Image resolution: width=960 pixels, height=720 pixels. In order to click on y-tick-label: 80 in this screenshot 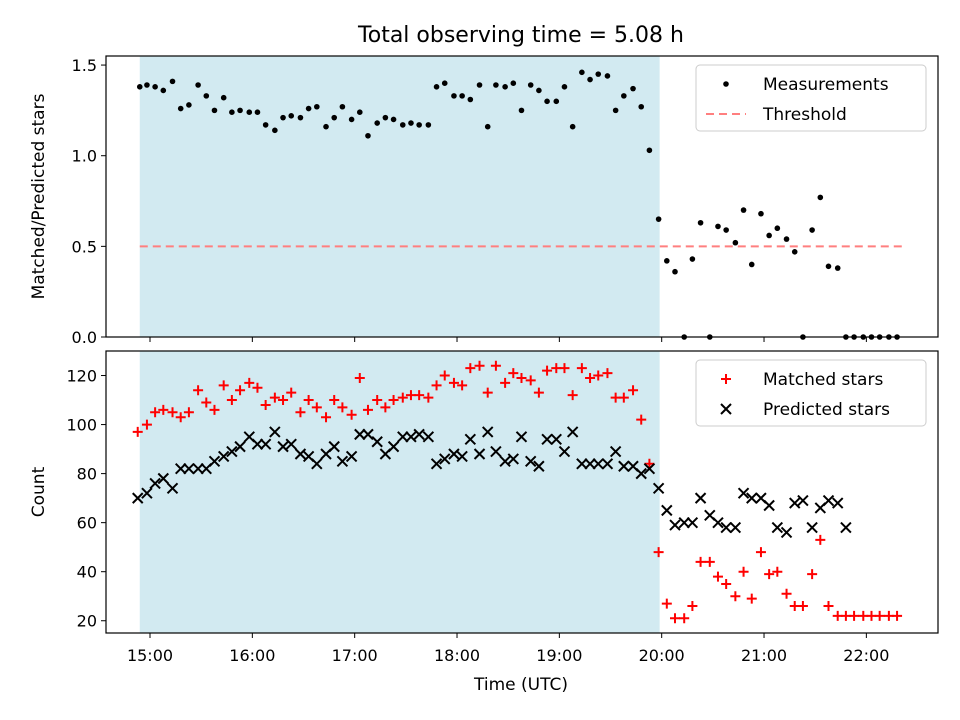, I will do `click(87, 474)`.